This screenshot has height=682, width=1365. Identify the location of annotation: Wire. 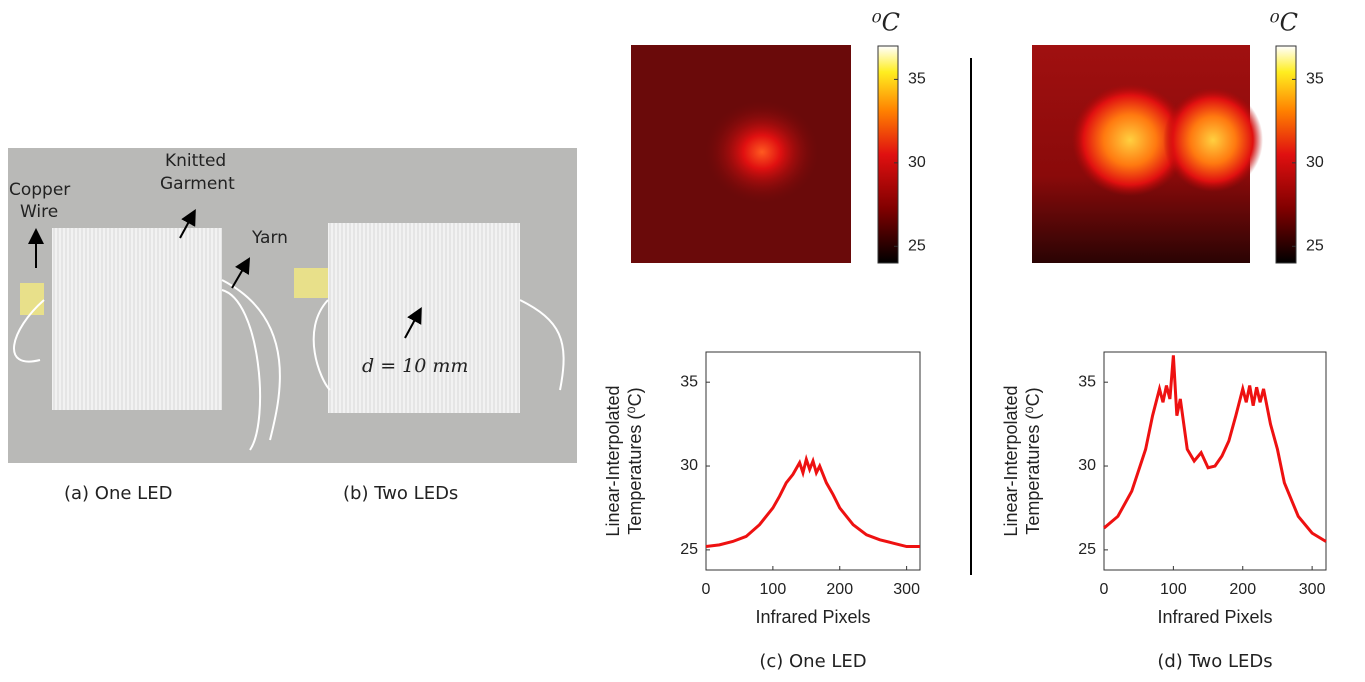
(39, 212).